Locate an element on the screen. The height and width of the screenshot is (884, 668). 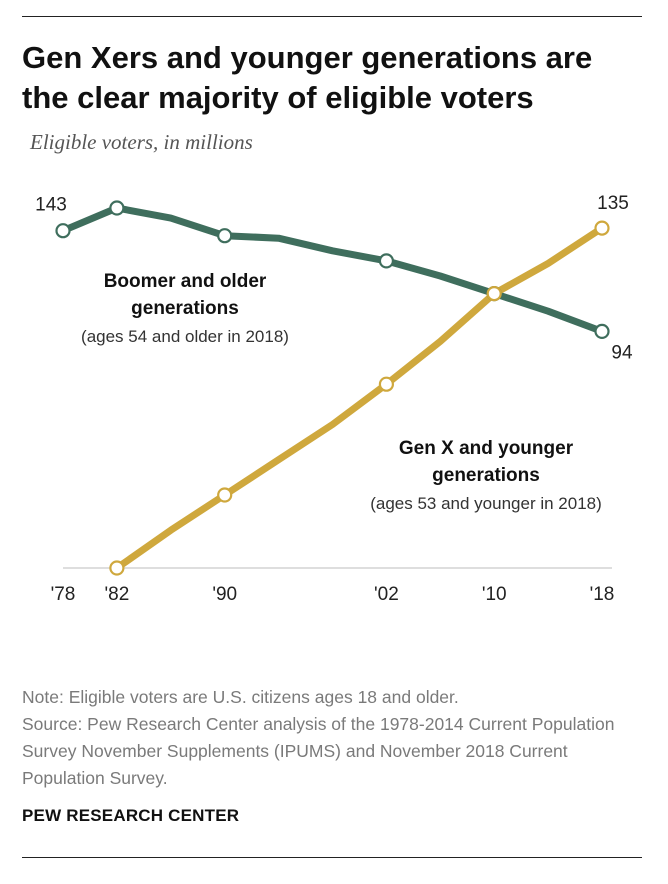
chart-subtitle: Eligible voters, in millions is located at coordinates (141, 142).